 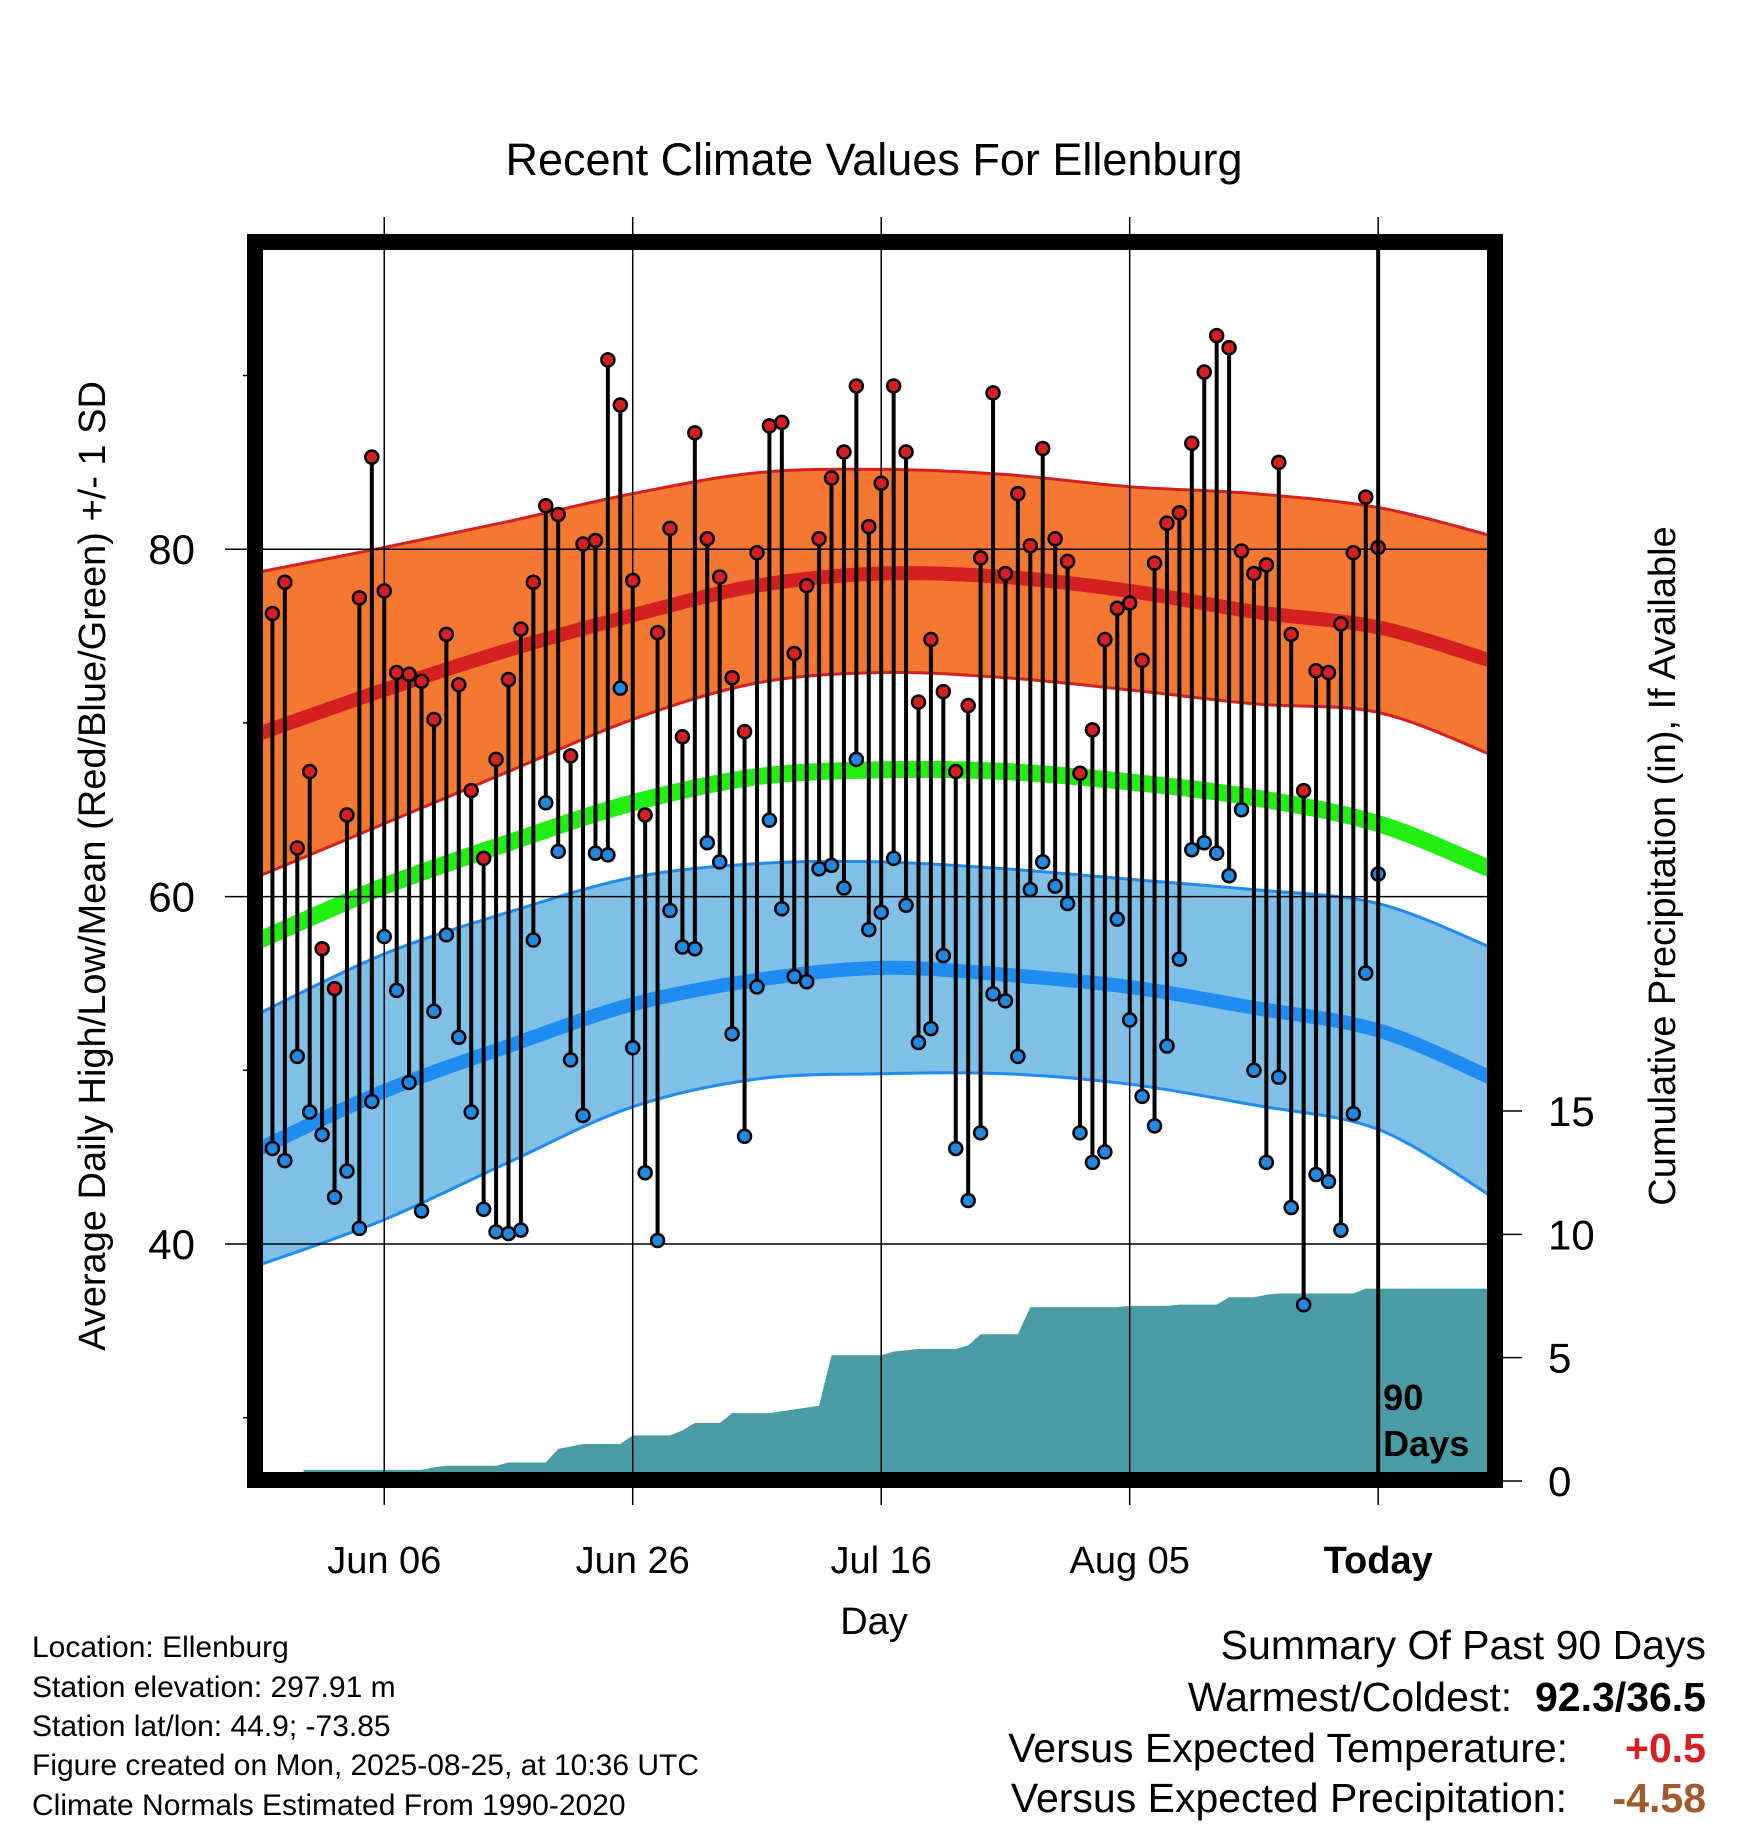 What do you see at coordinates (1357, 1748) in the screenshot?
I see `summary-temp: Versus Expected Temperature: +0.5` at bounding box center [1357, 1748].